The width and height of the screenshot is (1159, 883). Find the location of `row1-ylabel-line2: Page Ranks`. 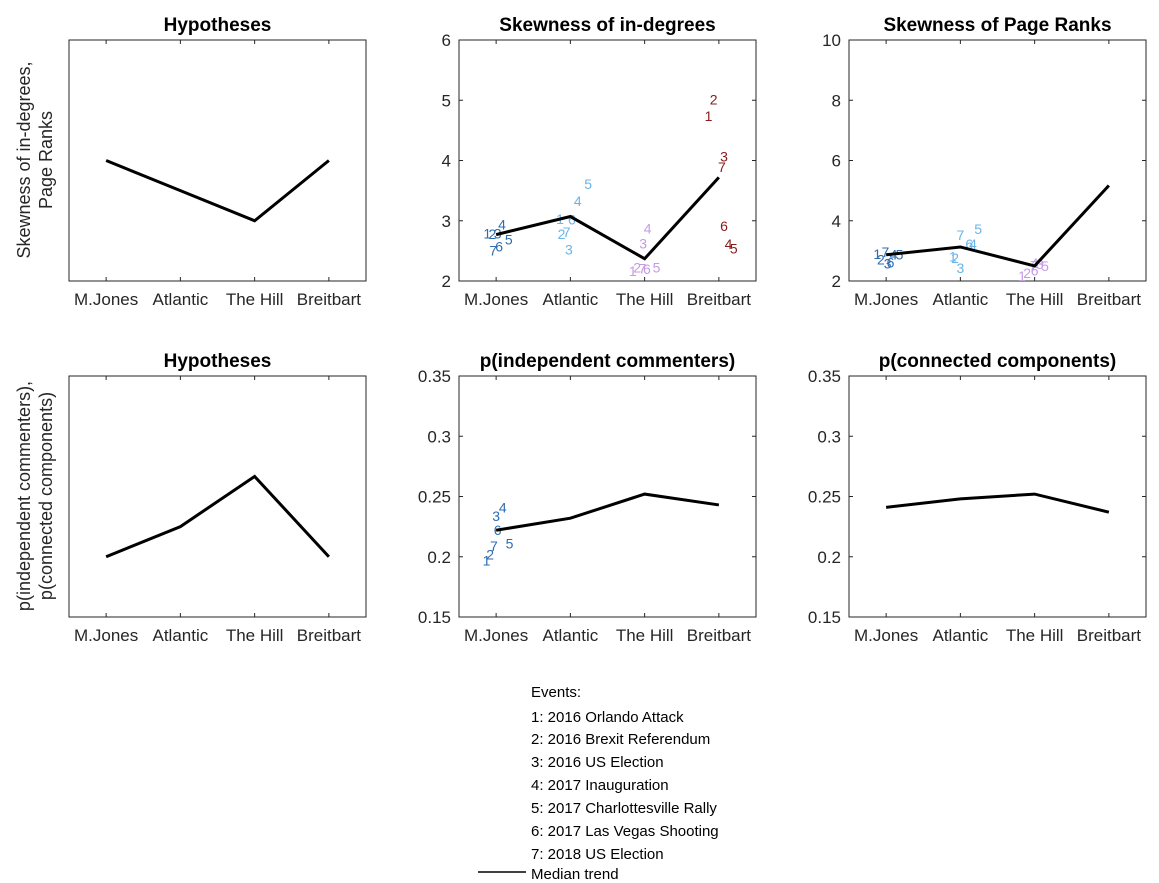

row1-ylabel-line2: Page Ranks is located at coordinates (46, 160).